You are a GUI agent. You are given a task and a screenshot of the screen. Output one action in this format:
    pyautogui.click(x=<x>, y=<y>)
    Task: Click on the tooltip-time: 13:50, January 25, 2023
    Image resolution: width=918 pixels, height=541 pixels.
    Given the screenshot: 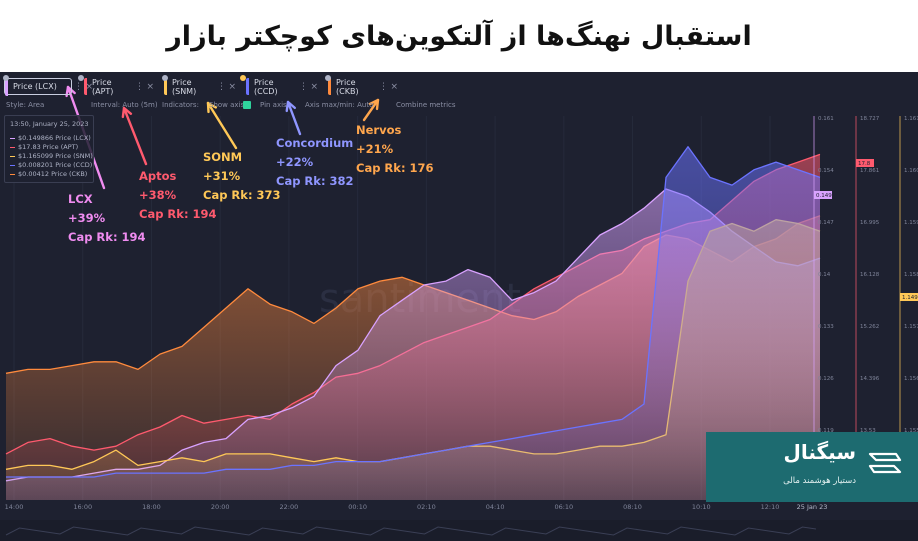 What is the action you would take?
    pyautogui.click(x=49, y=124)
    